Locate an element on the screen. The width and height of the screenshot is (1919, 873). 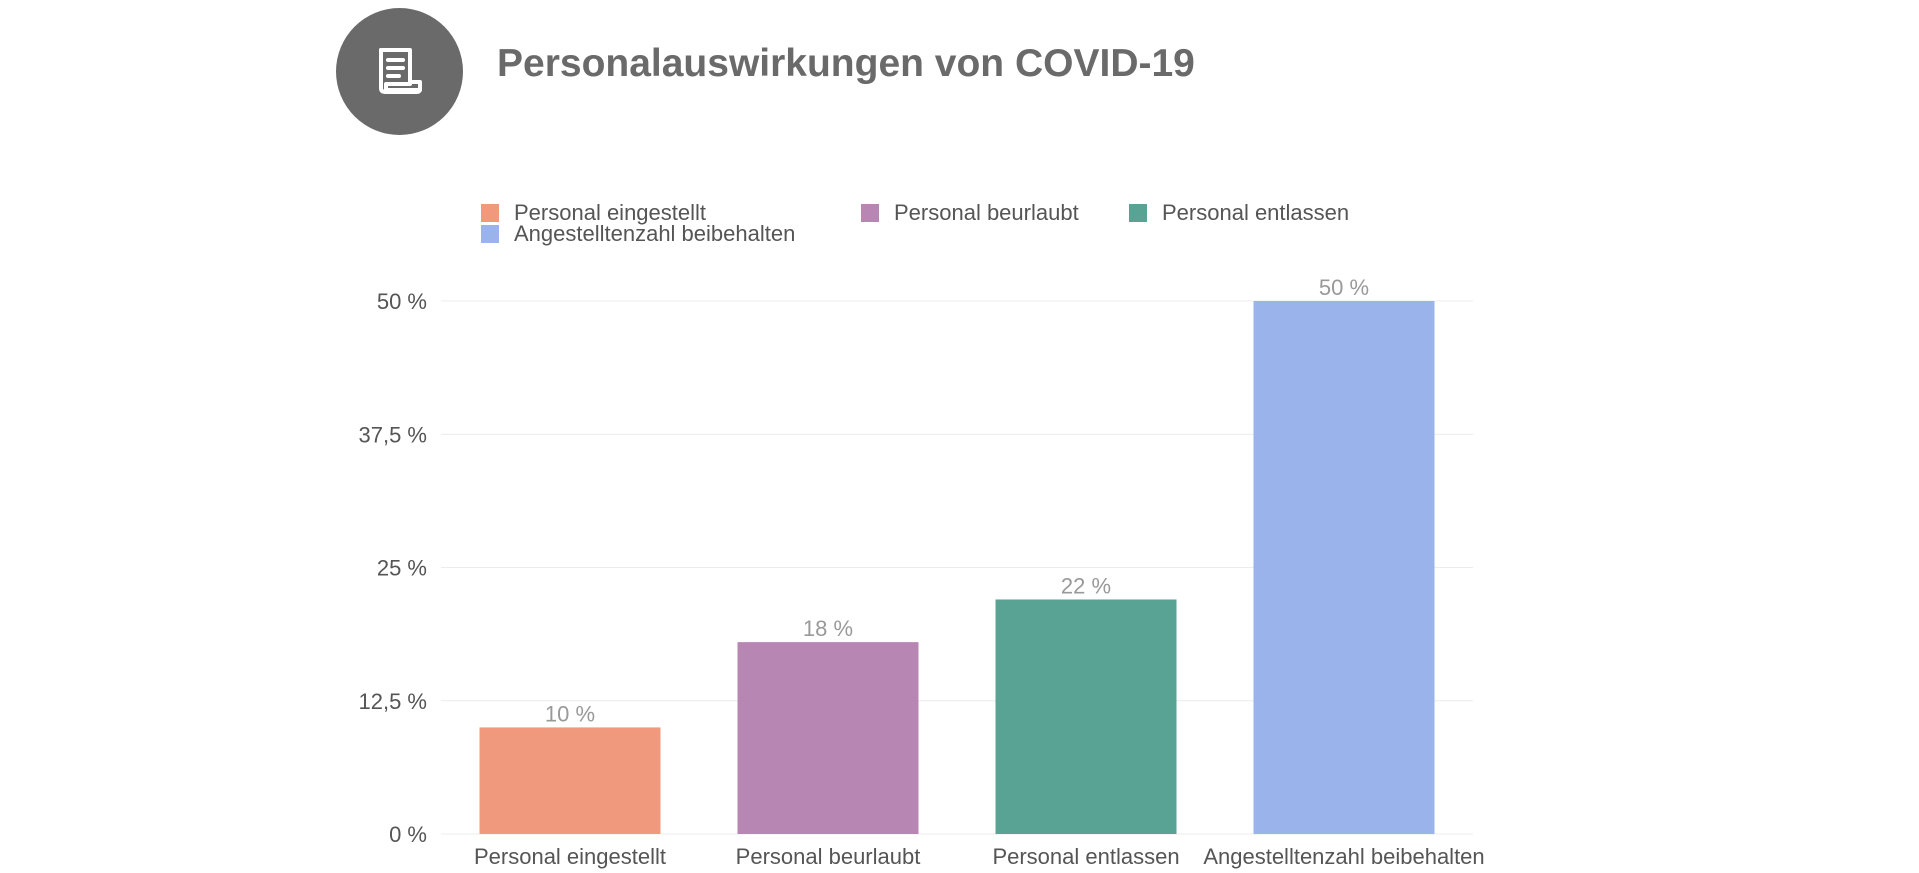
document-icon is located at coordinates (400, 71).